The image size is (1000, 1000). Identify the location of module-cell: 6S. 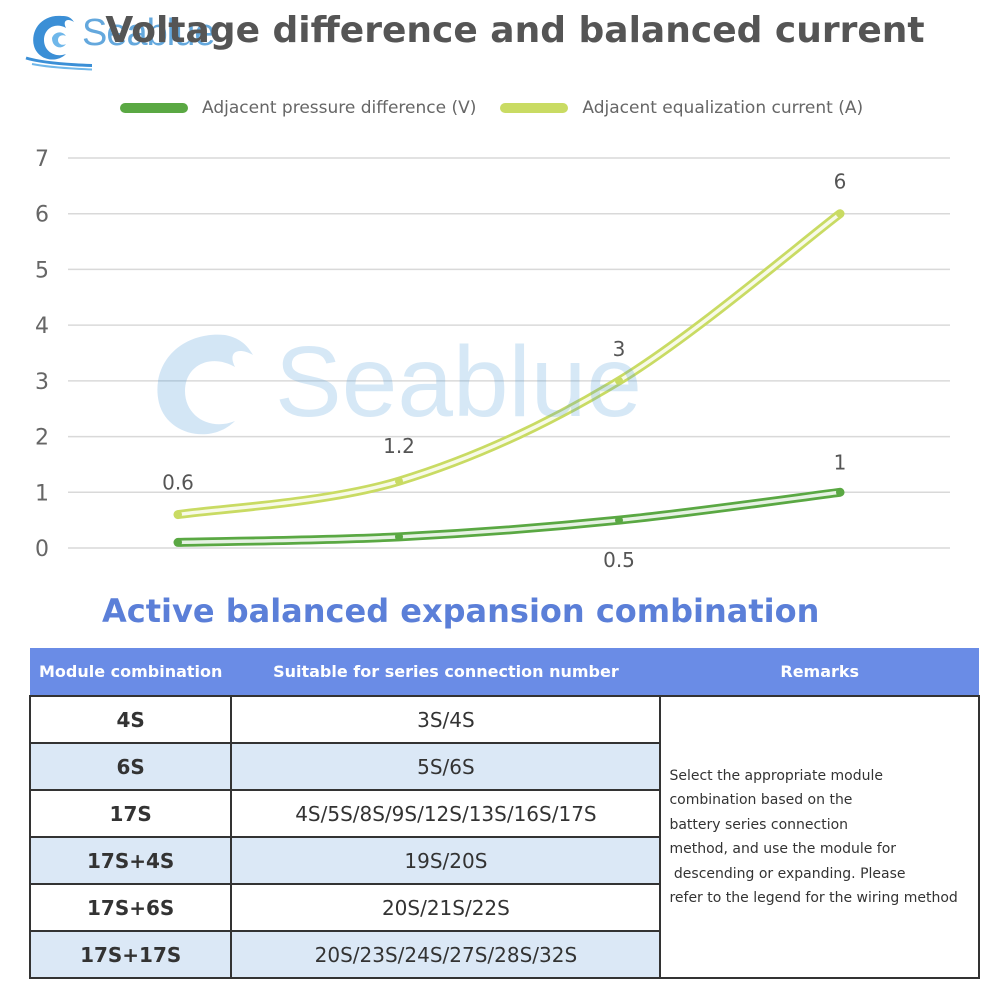
(130, 766).